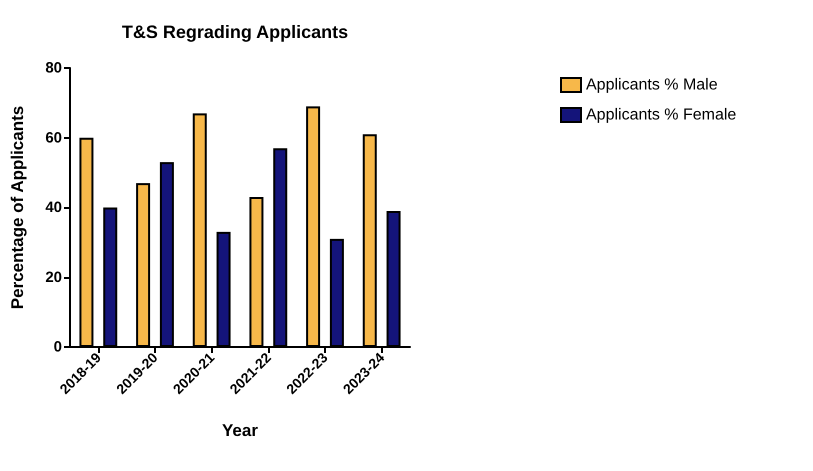  What do you see at coordinates (240, 430) in the screenshot?
I see `x-axis-title: Year` at bounding box center [240, 430].